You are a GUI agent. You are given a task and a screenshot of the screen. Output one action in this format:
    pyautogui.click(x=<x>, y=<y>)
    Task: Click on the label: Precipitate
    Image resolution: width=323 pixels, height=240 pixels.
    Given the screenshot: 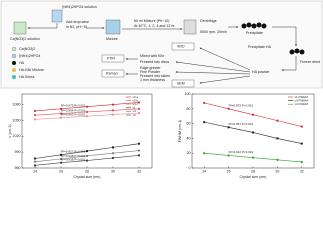 What is the action you would take?
    pyautogui.click(x=254, y=33)
    